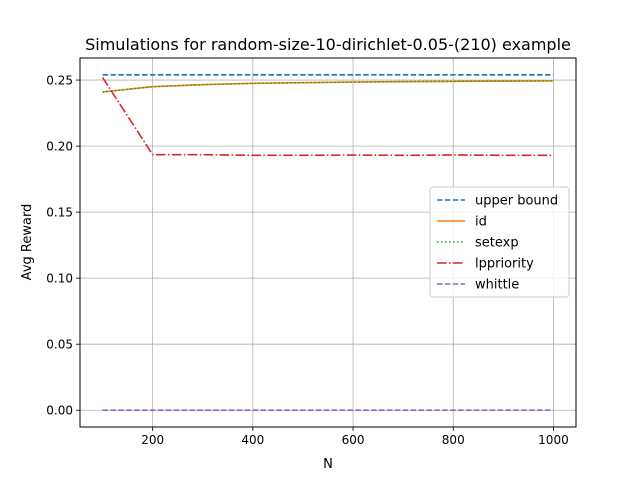 This screenshot has width=640, height=480. Describe the element at coordinates (504, 264) in the screenshot. I see `legend-label: lppriority` at that location.